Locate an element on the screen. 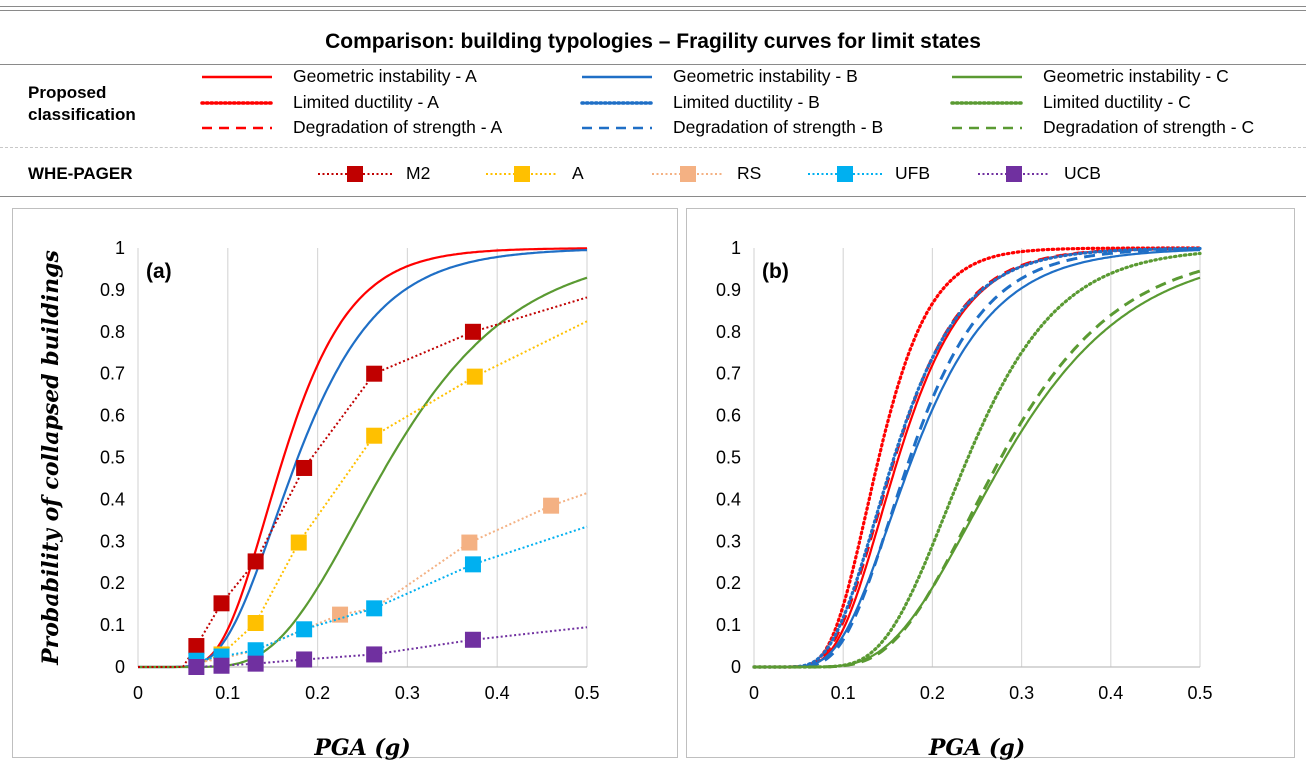 The image size is (1306, 770). legend-bottom-rule is located at coordinates (653, 196).